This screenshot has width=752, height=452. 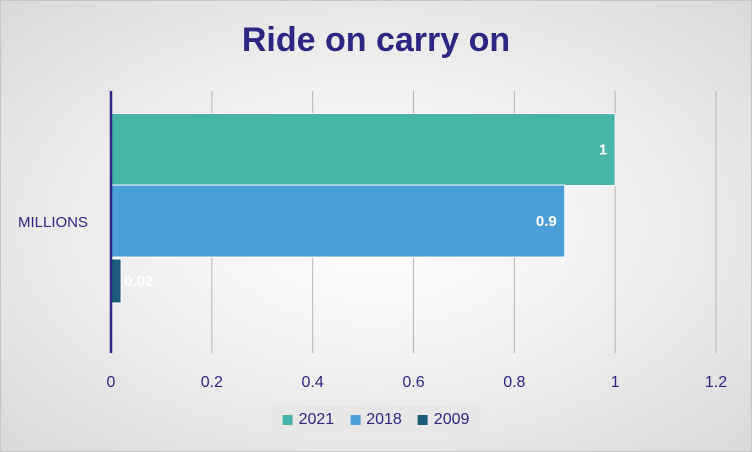 I want to click on legend: 2021 2018 2009, so click(x=376, y=420).